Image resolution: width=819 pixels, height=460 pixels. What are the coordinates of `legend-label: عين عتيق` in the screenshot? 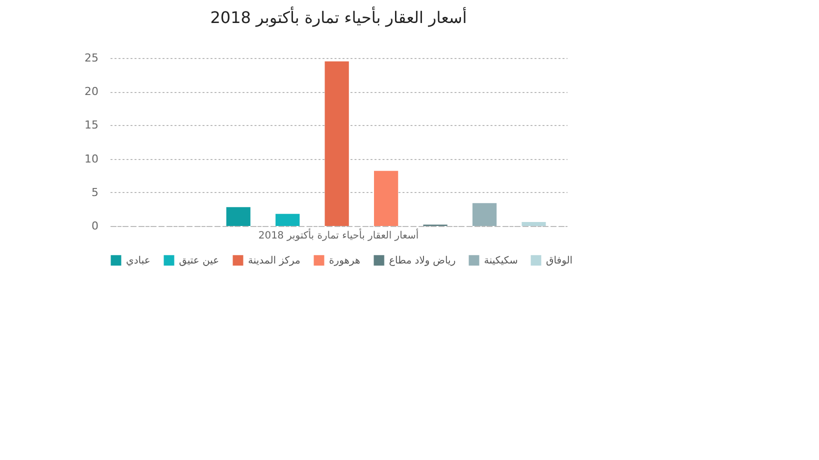 It's located at (199, 260).